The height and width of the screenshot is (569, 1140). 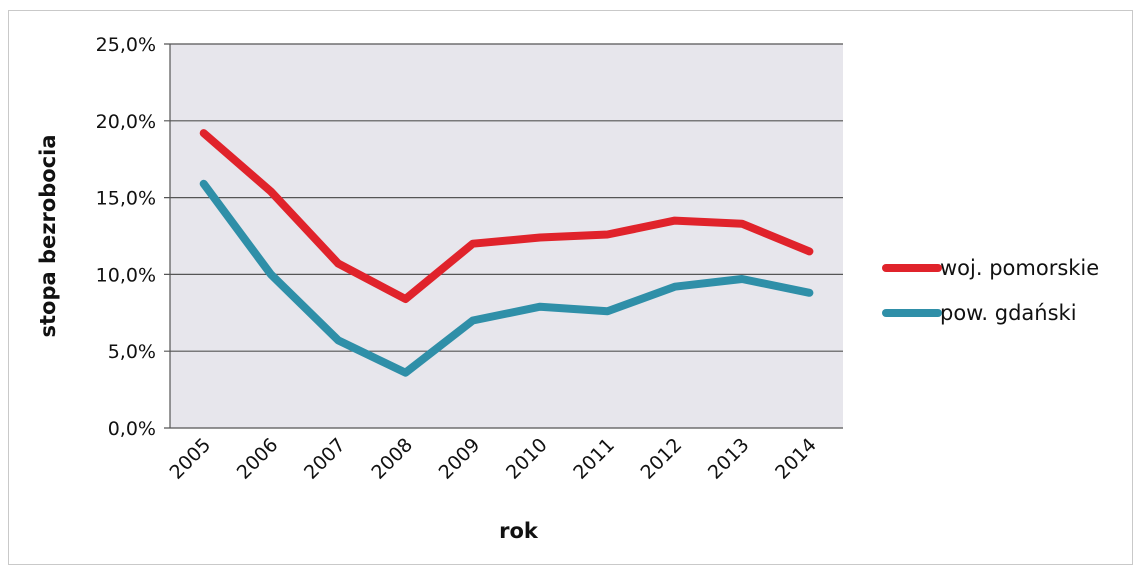 What do you see at coordinates (325, 459) in the screenshot?
I see `x-tick-label: 2007` at bounding box center [325, 459].